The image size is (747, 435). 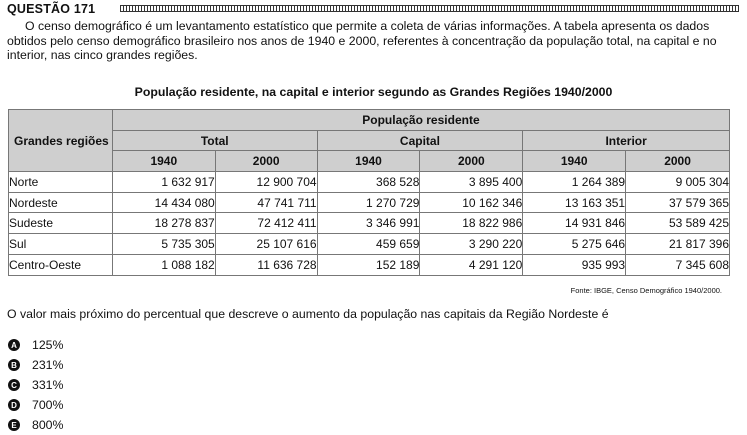 What do you see at coordinates (677, 202) in the screenshot?
I see `value-cell: 37 579 365` at bounding box center [677, 202].